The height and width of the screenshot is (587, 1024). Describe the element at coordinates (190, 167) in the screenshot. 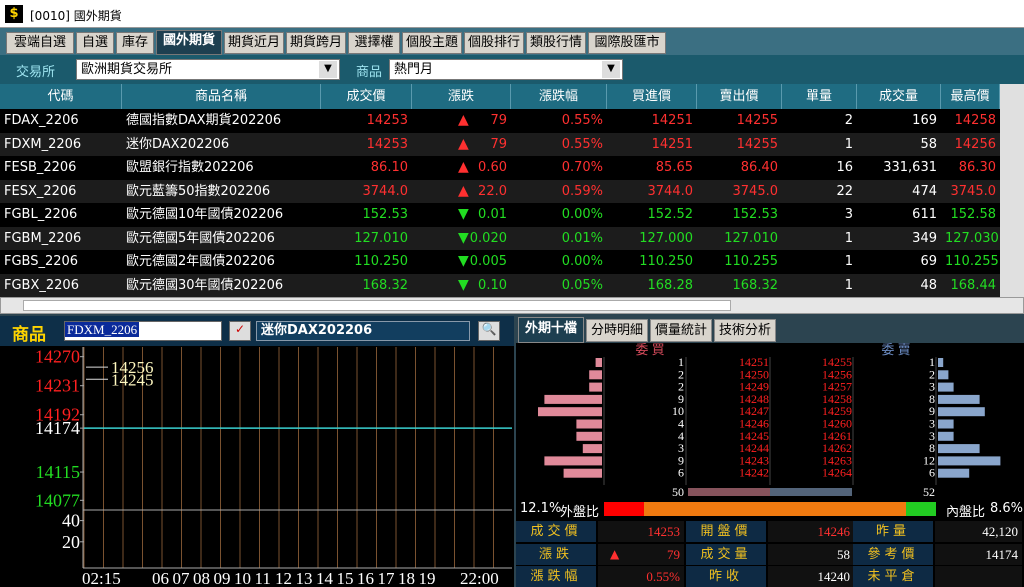

I see `product-name: 歐盟銀行指數202206` at that location.